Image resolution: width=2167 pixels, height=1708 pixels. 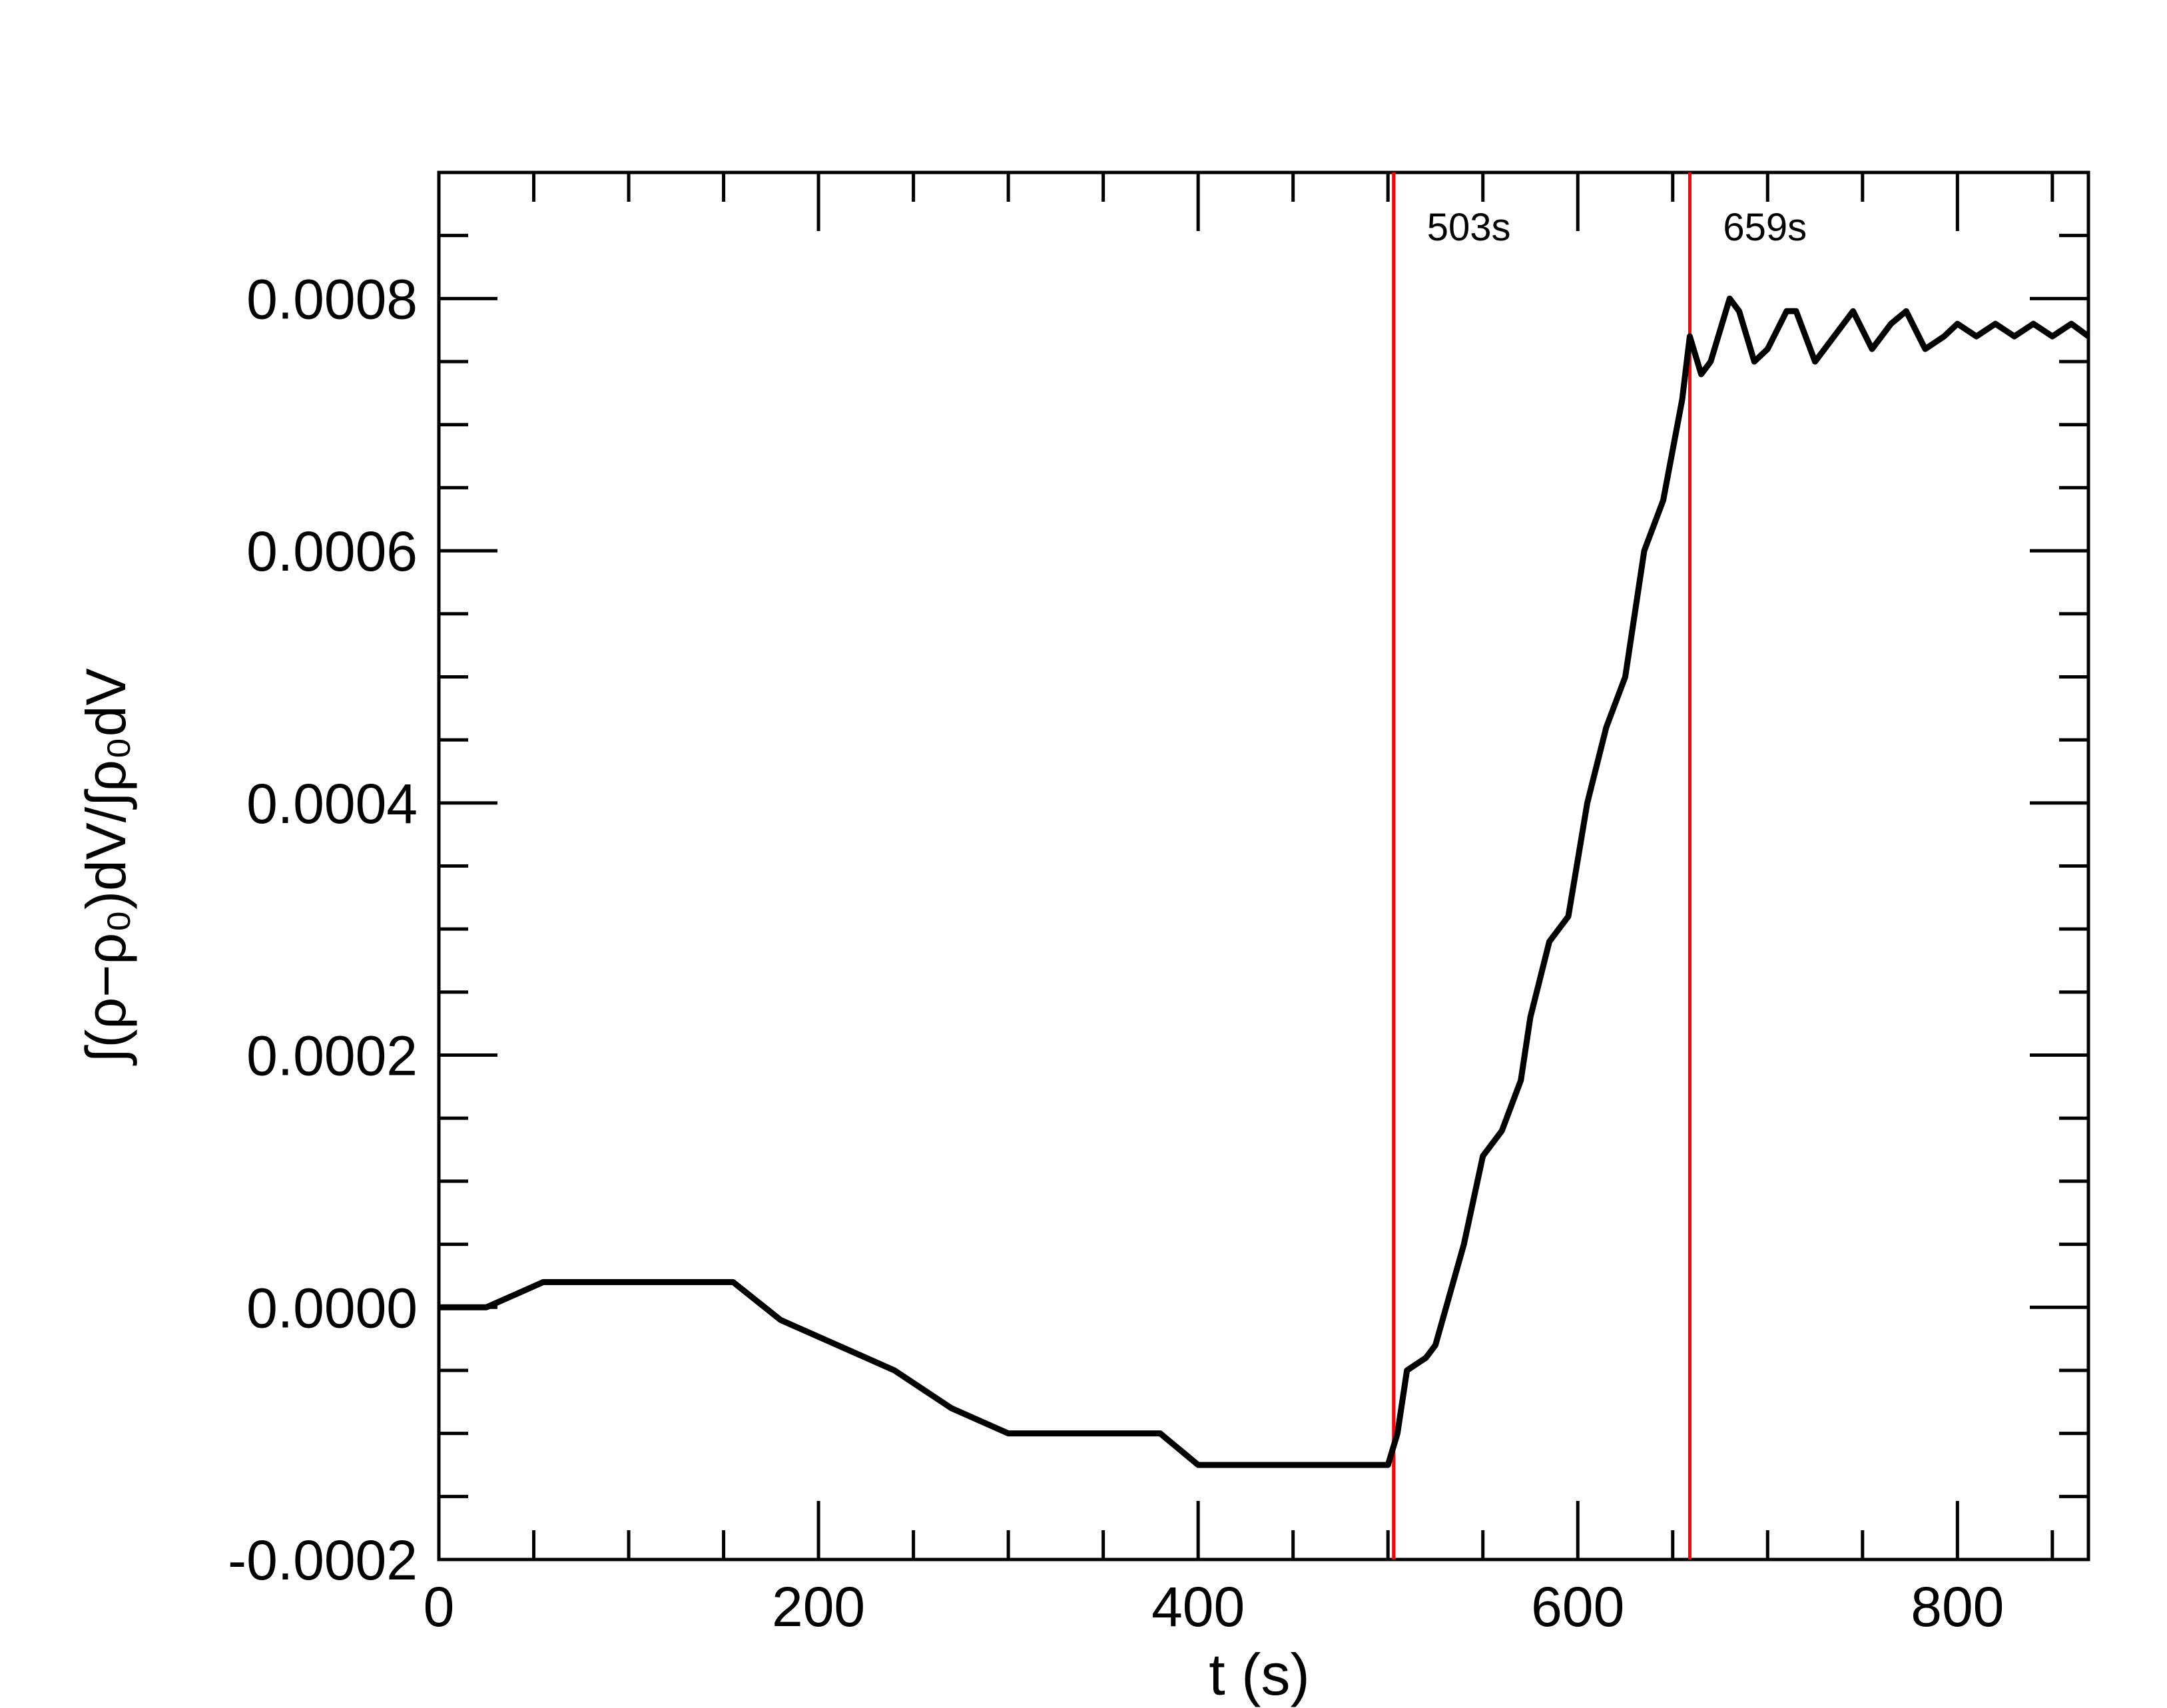 I want to click on y-tick-label: 0.0000, so click(x=332, y=1308).